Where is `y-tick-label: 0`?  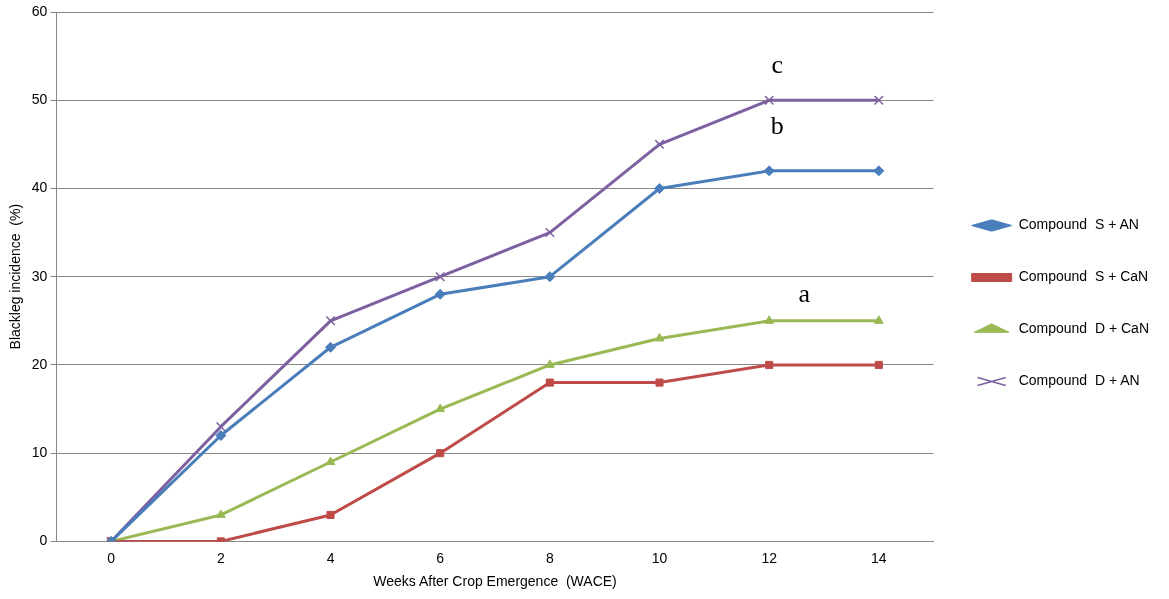 y-tick-label: 0 is located at coordinates (43, 540).